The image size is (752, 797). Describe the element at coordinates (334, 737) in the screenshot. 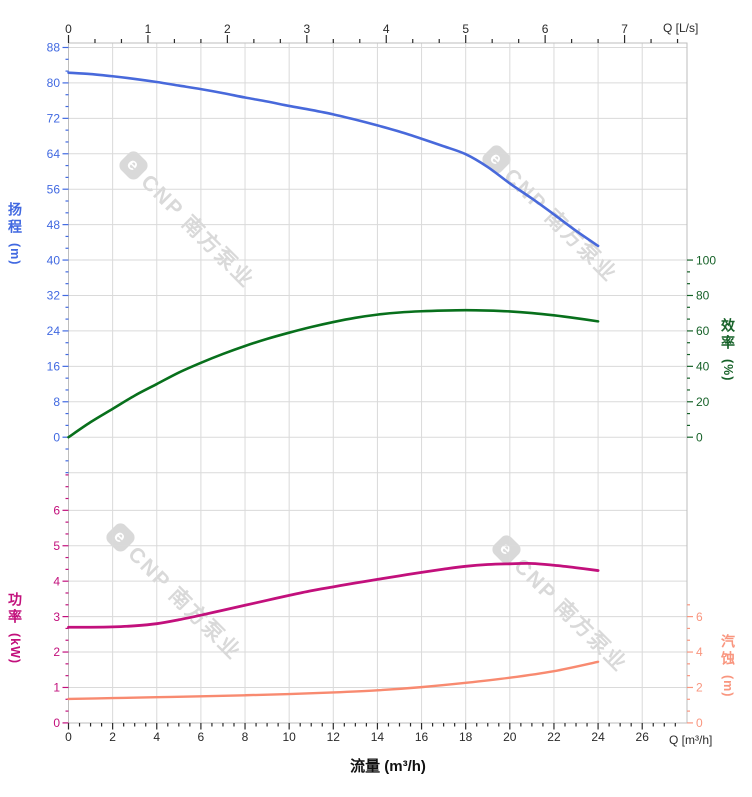

I see `svg-text: 12` at that location.